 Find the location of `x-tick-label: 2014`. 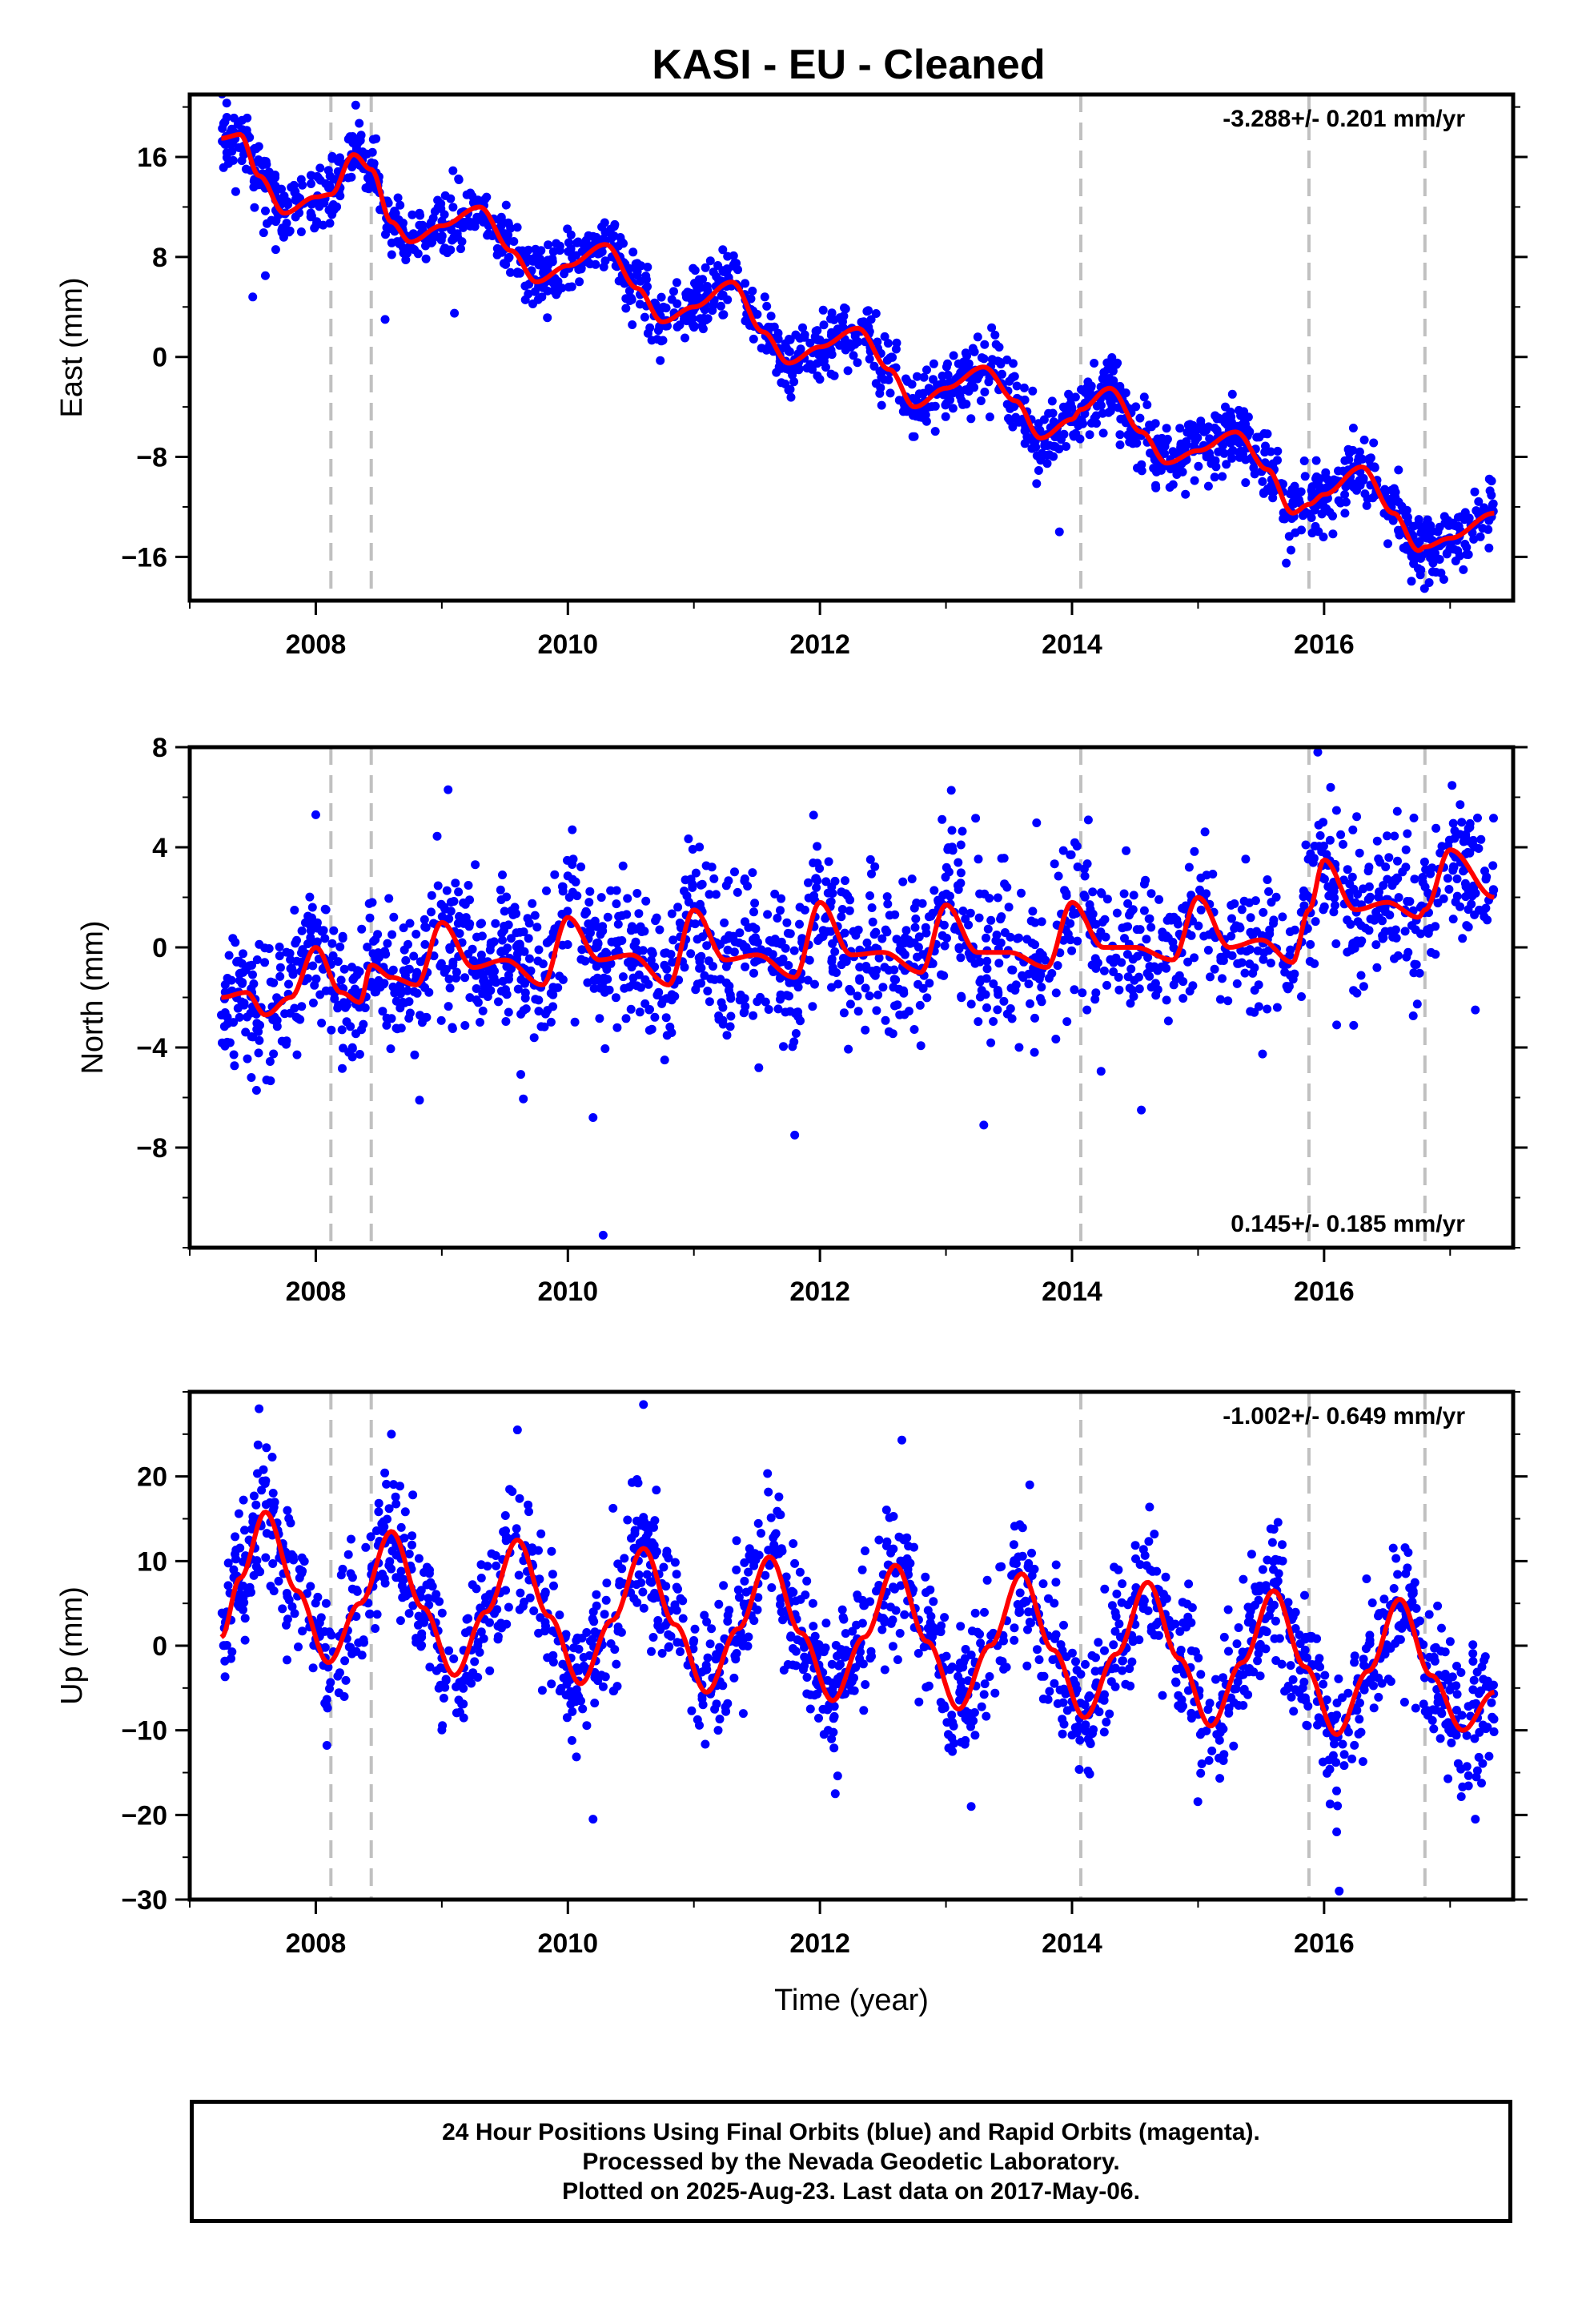

x-tick-label: 2014 is located at coordinates (1072, 644).